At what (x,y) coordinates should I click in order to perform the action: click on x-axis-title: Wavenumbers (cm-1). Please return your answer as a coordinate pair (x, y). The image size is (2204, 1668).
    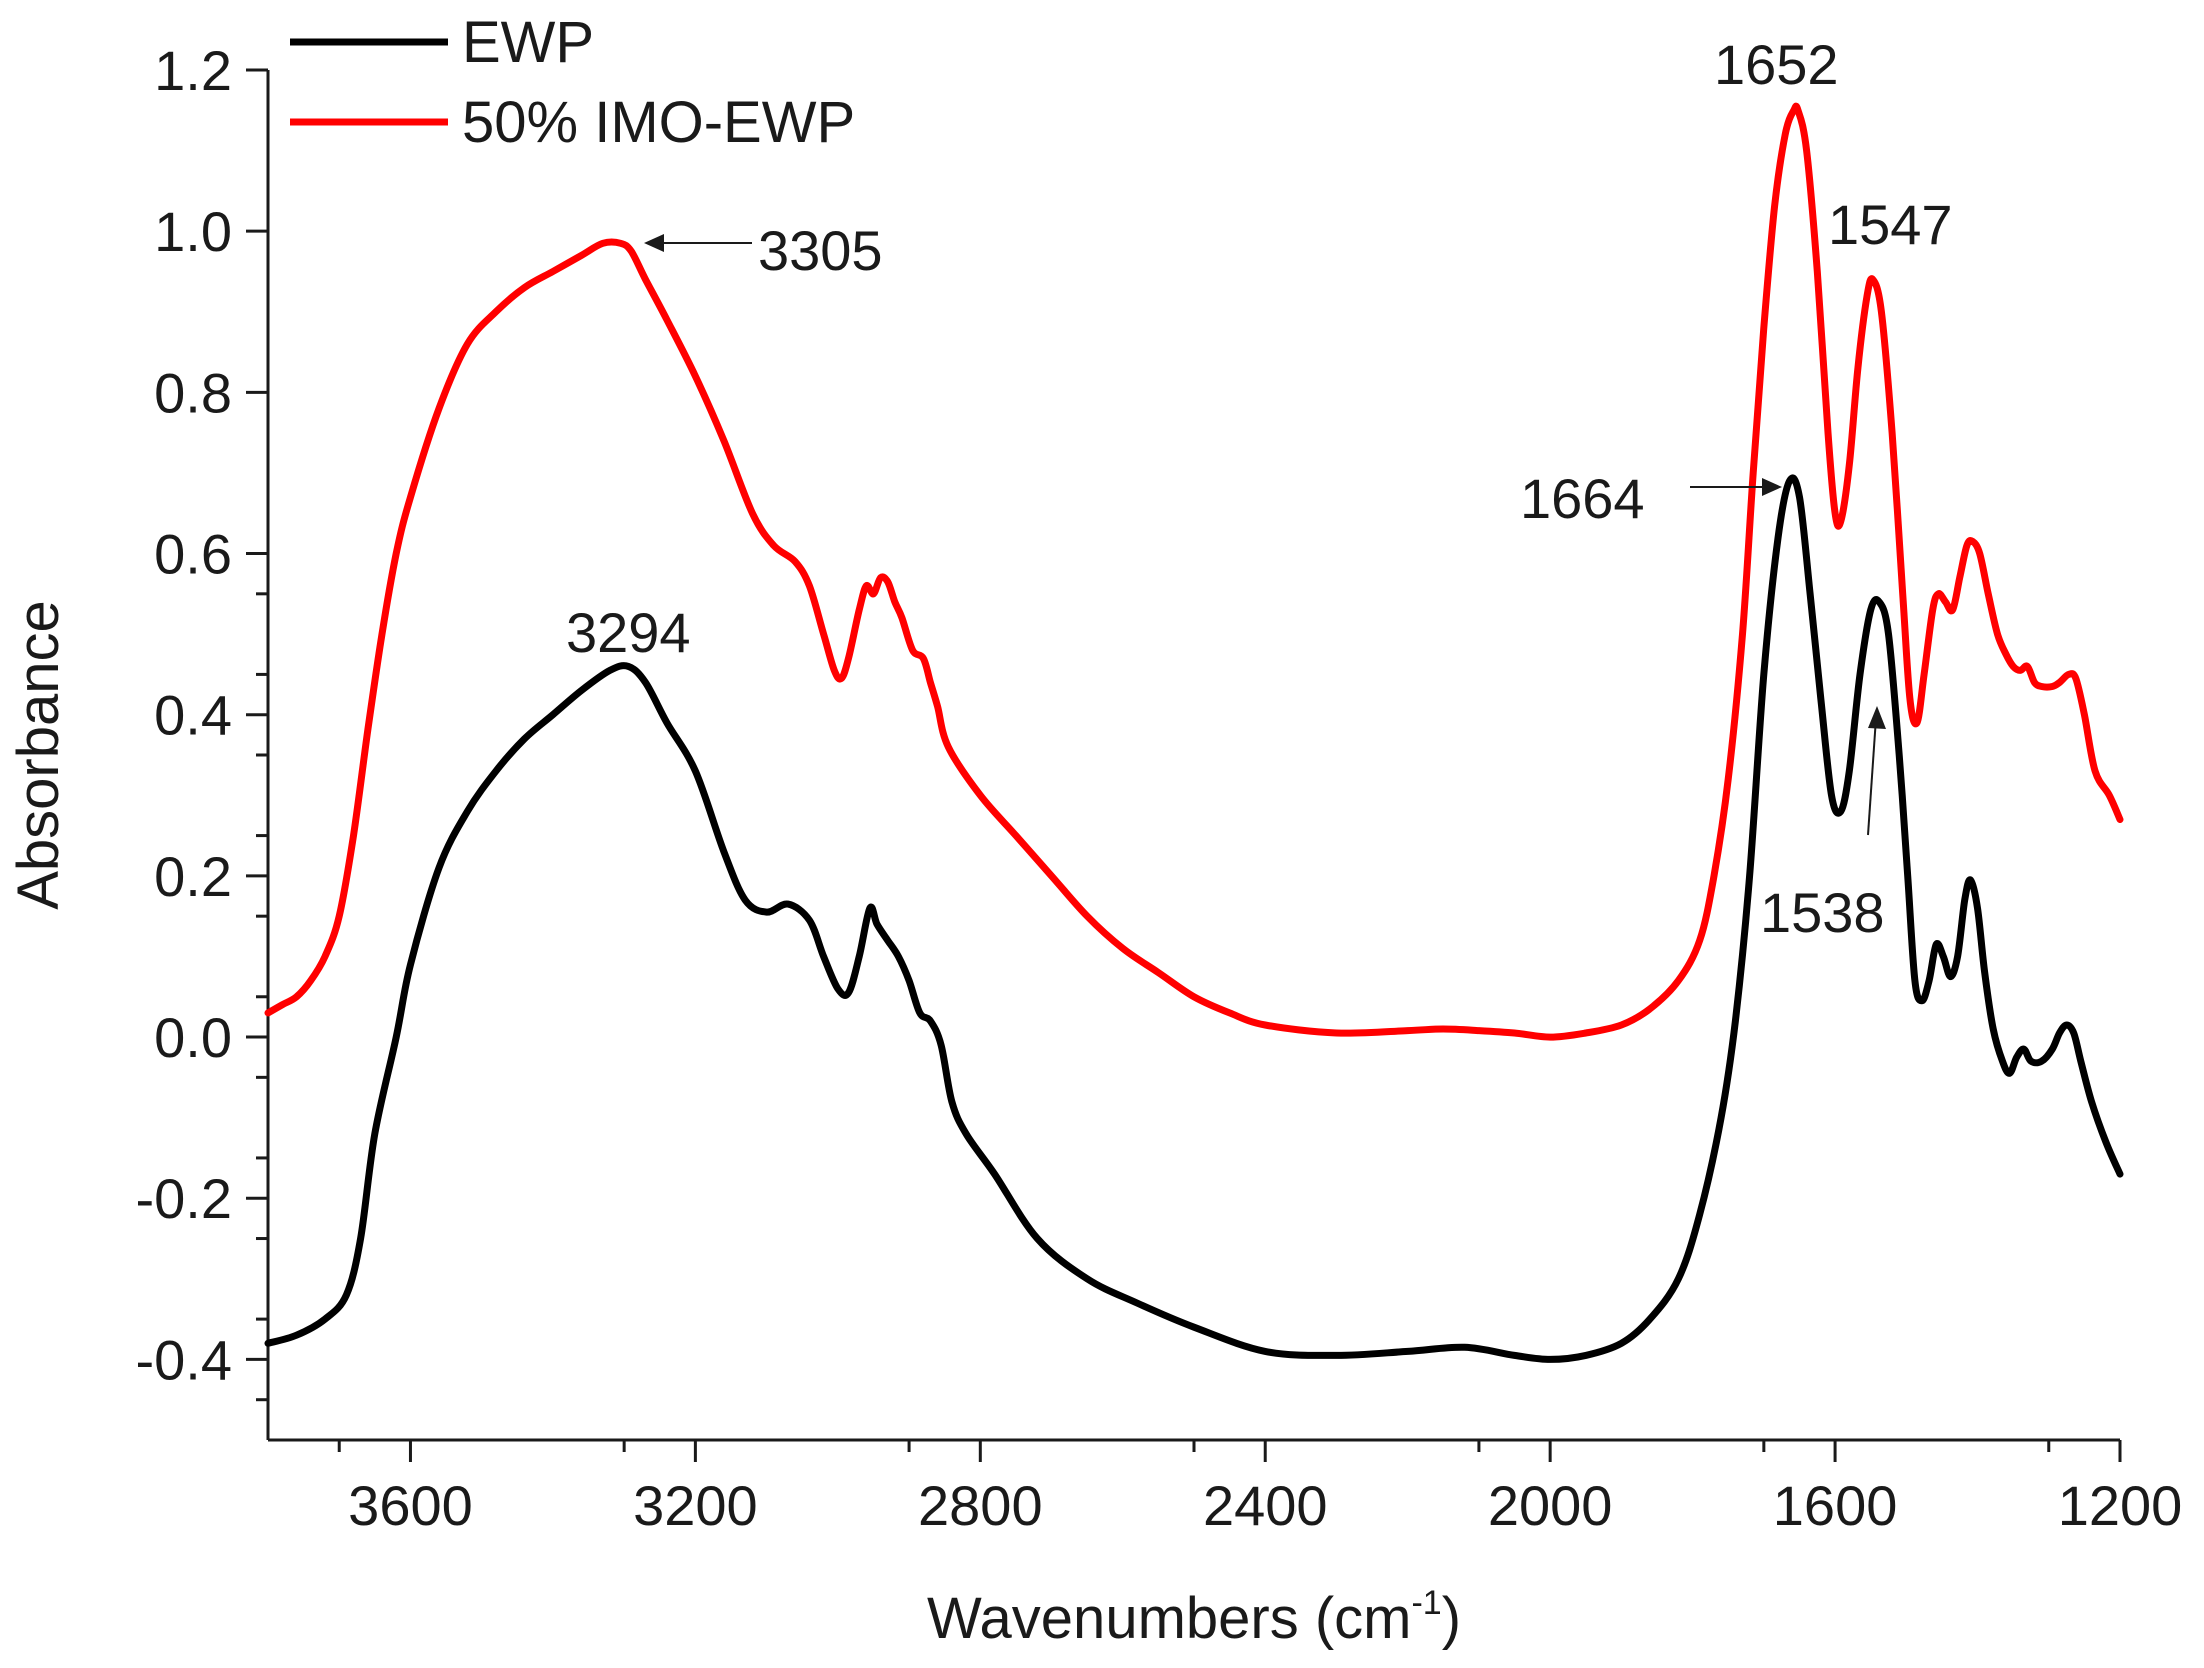
    Looking at the image, I should click on (1194, 1617).